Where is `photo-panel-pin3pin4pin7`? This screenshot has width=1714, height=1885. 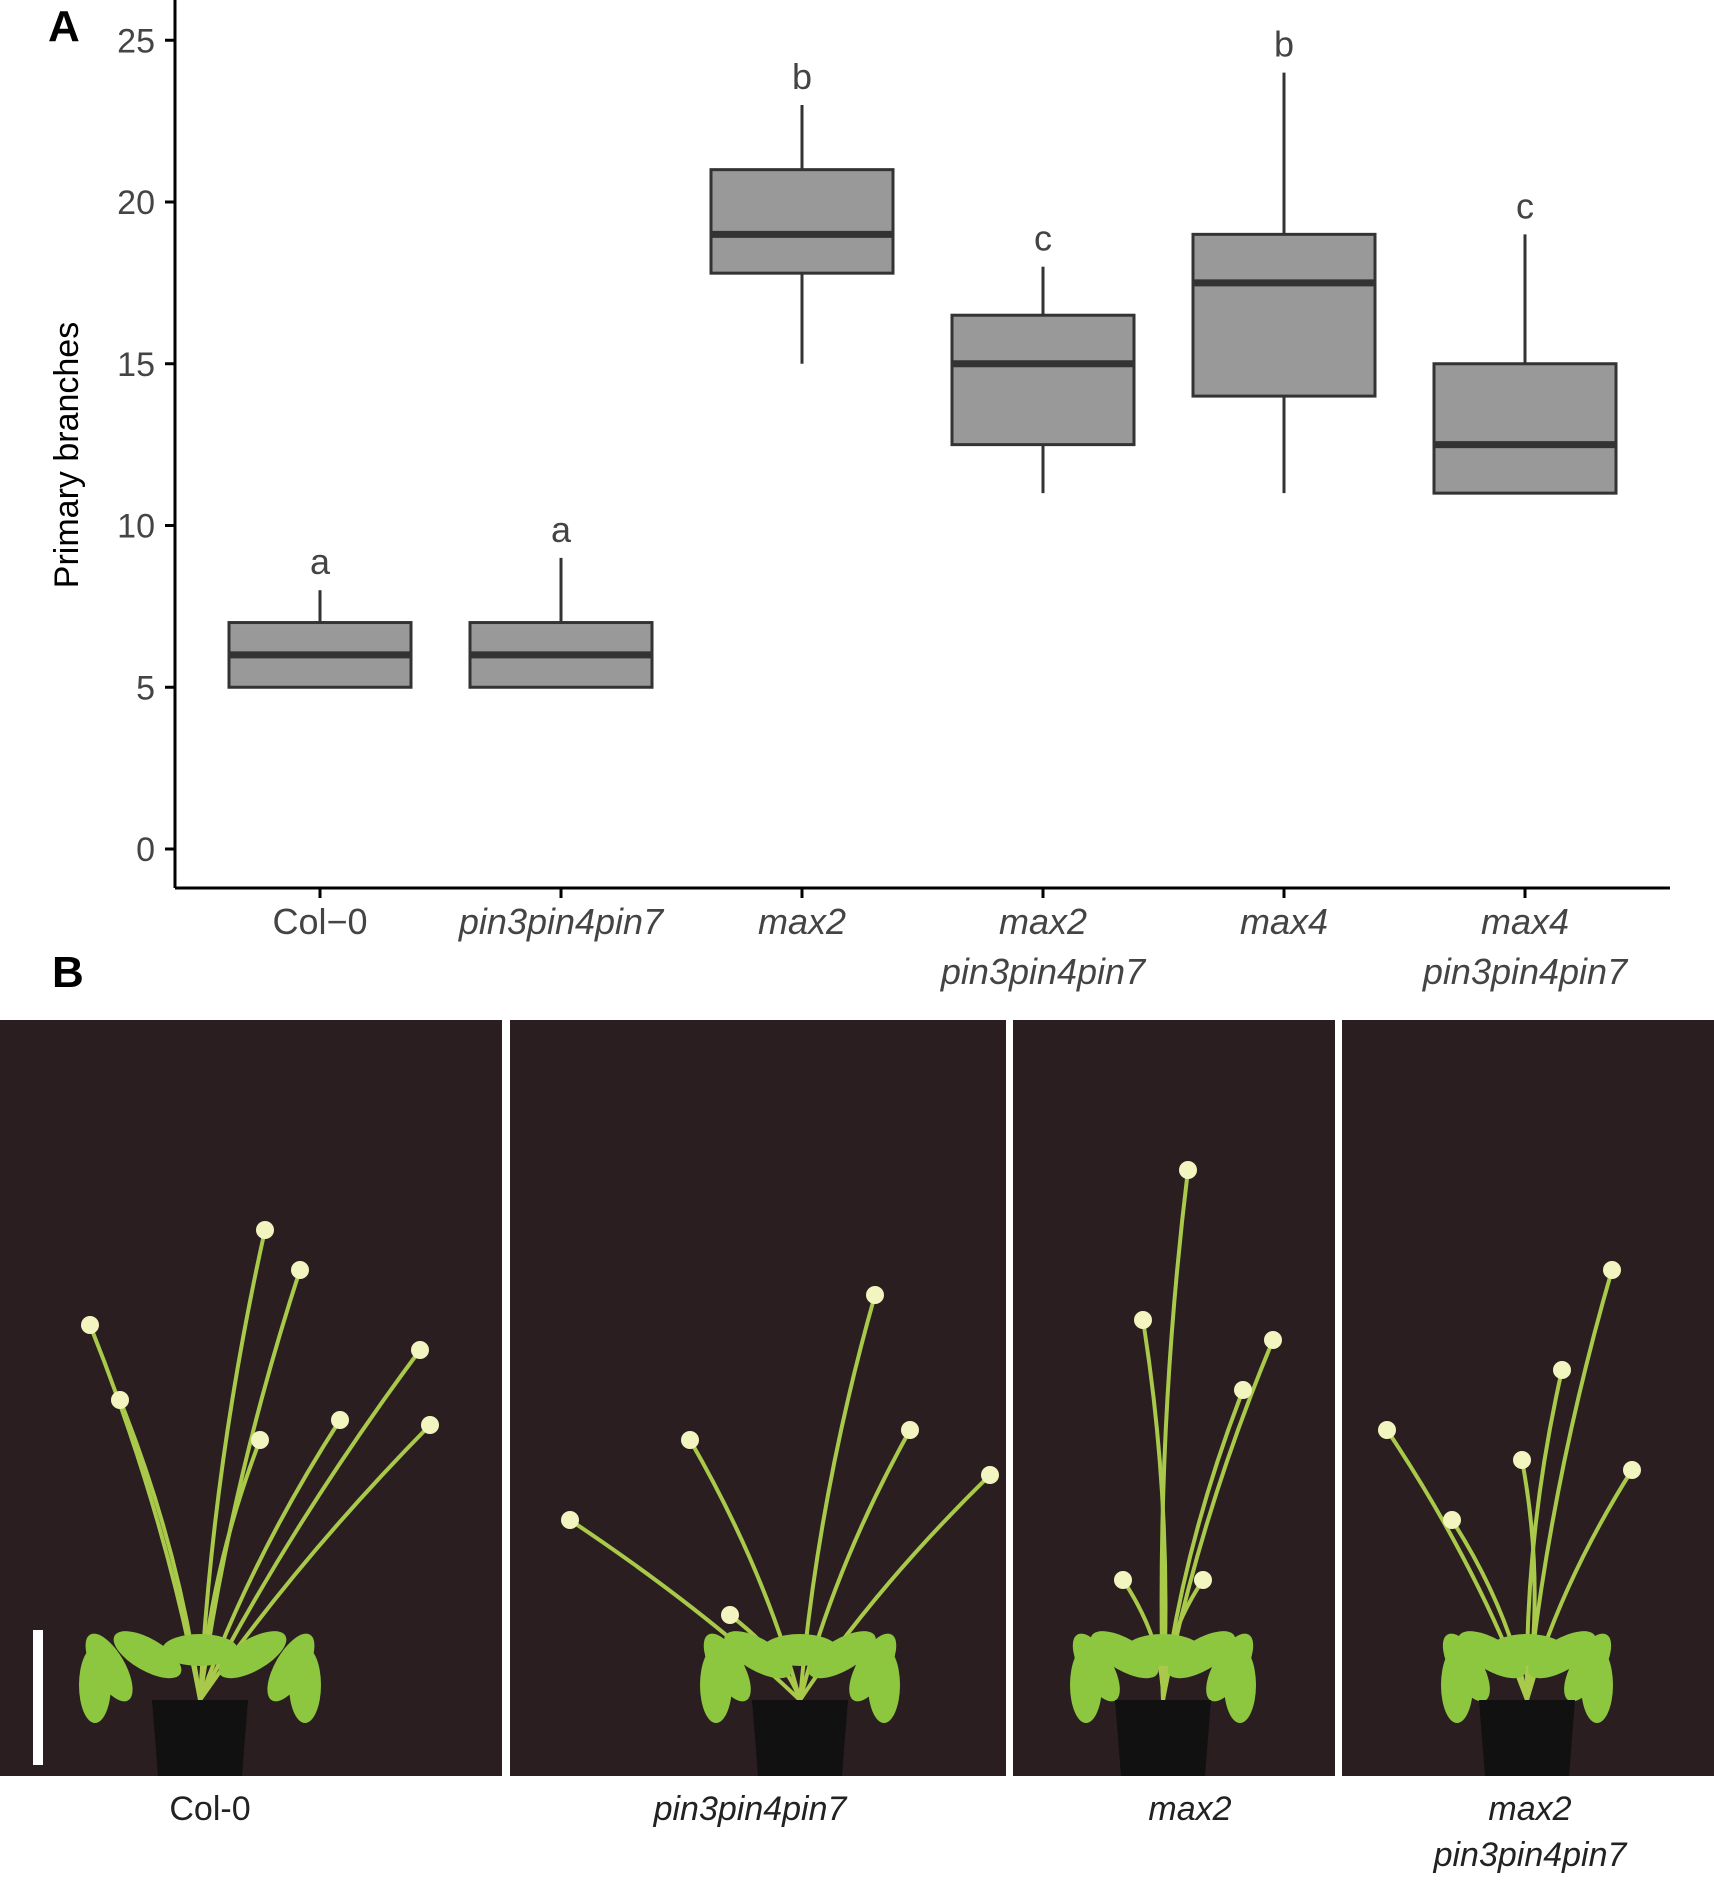
photo-panel-pin3pin4pin7 is located at coordinates (758, 1398).